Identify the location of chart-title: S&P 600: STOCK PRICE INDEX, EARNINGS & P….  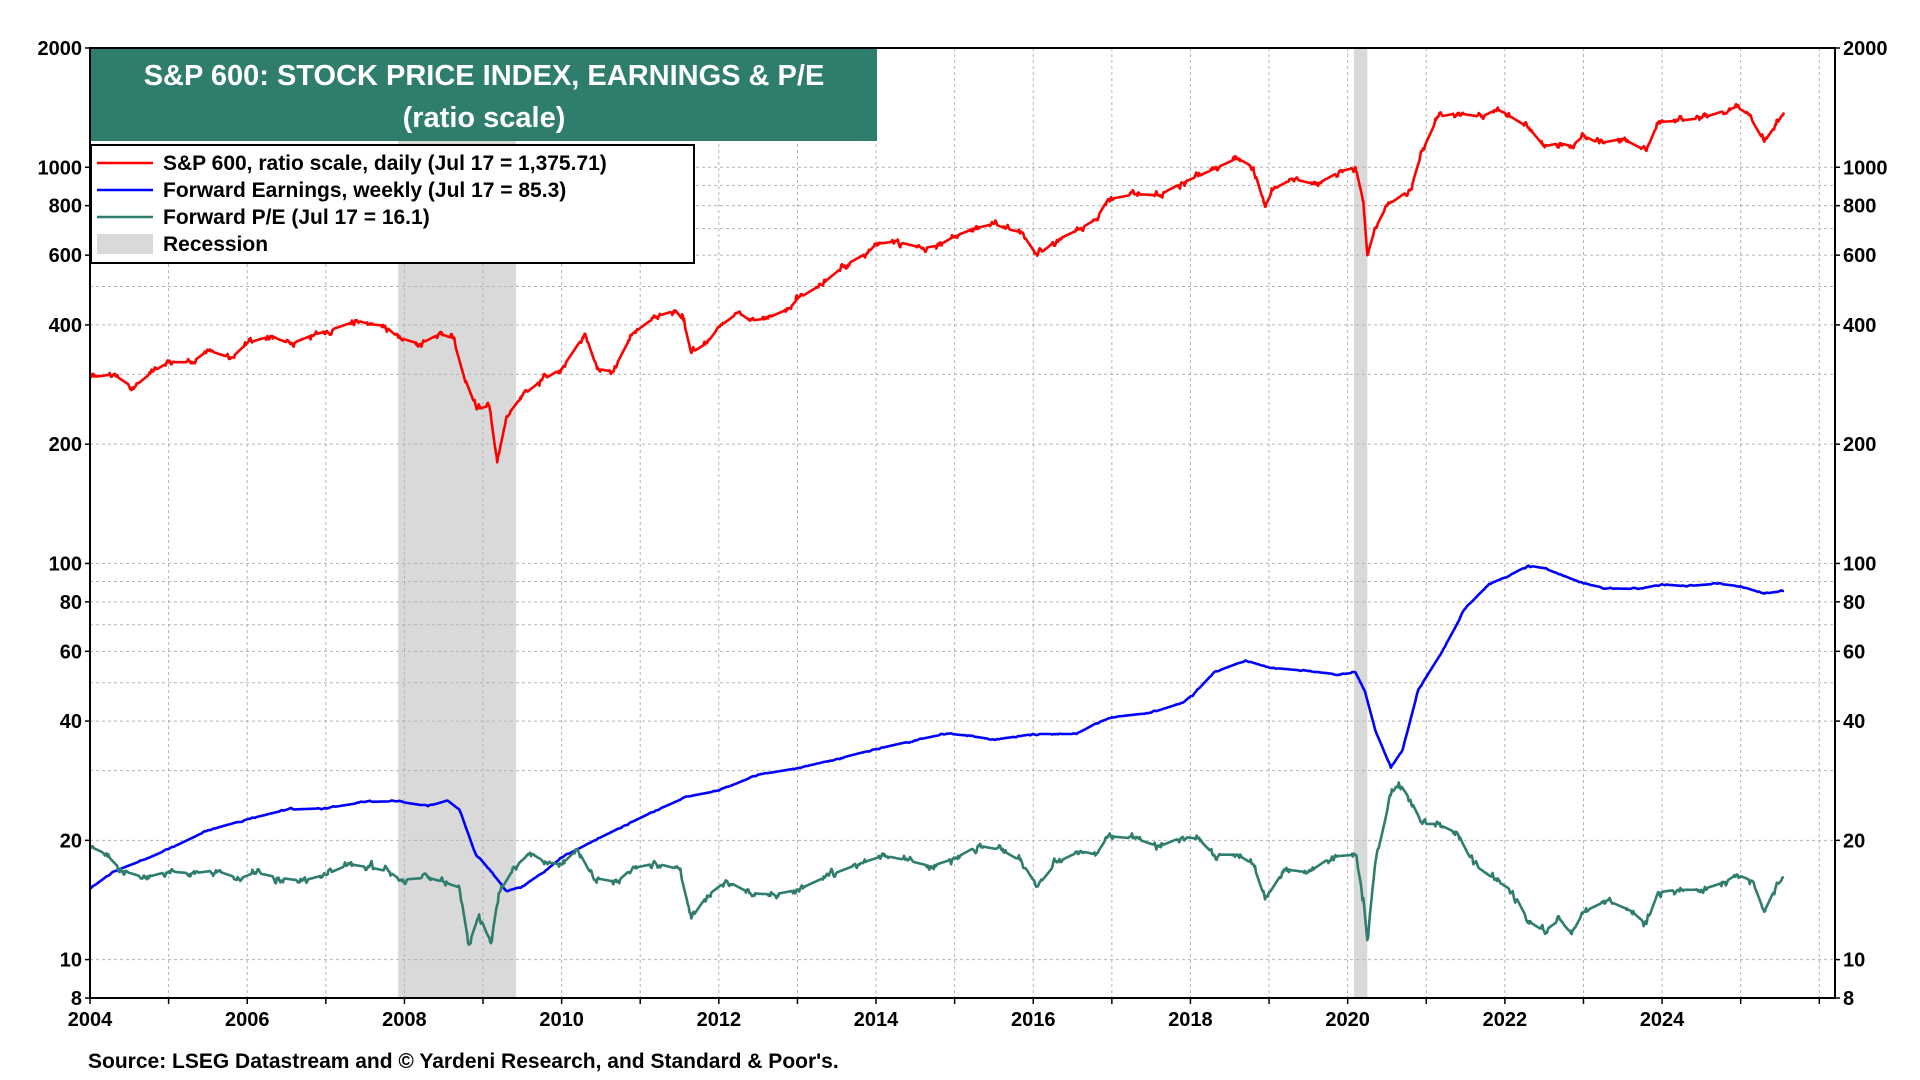
(484, 76).